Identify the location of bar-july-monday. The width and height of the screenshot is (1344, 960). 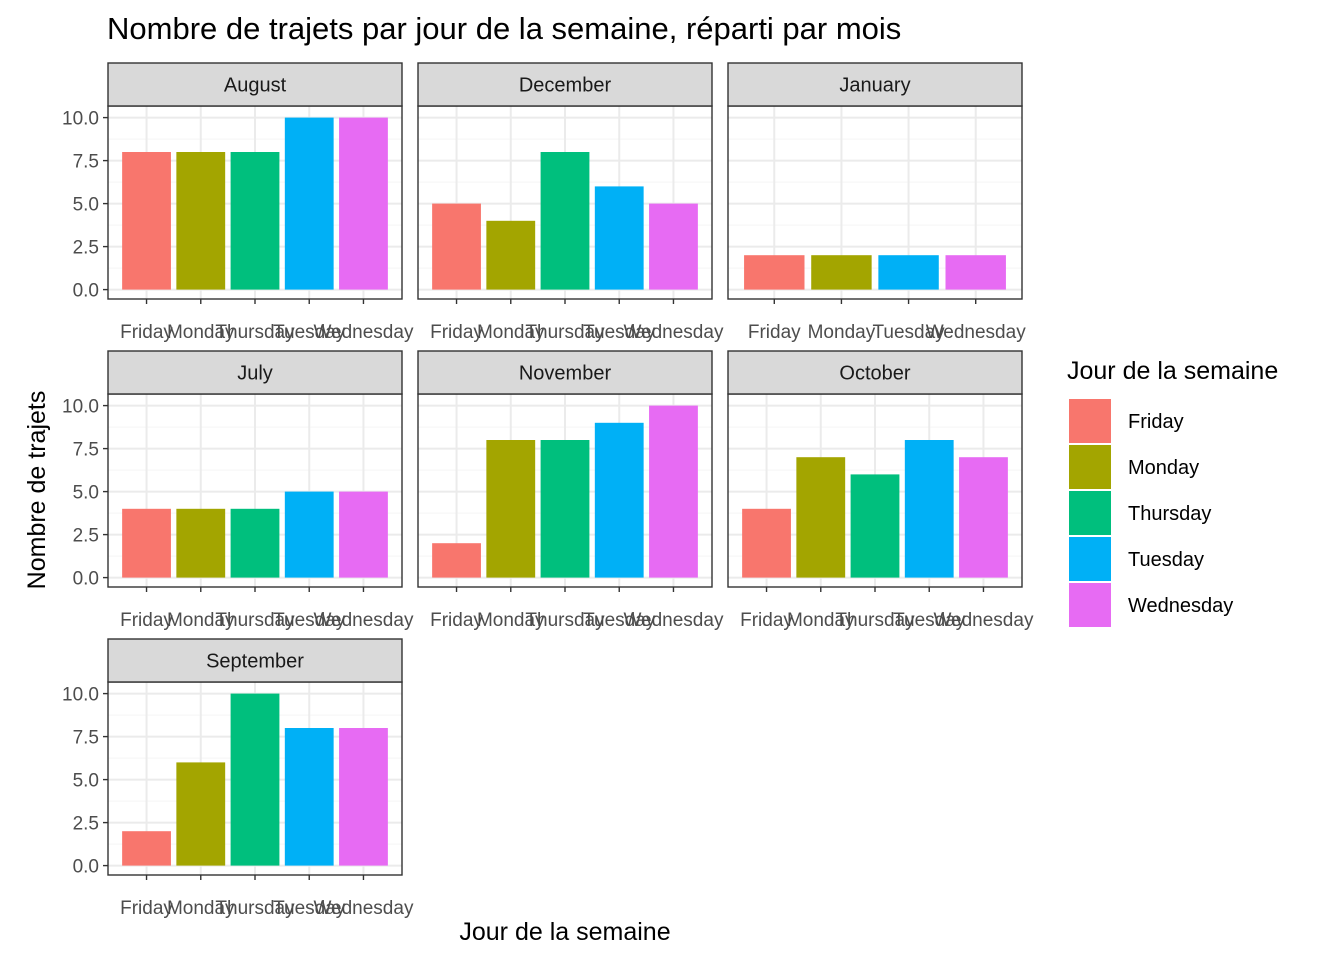
(201, 543).